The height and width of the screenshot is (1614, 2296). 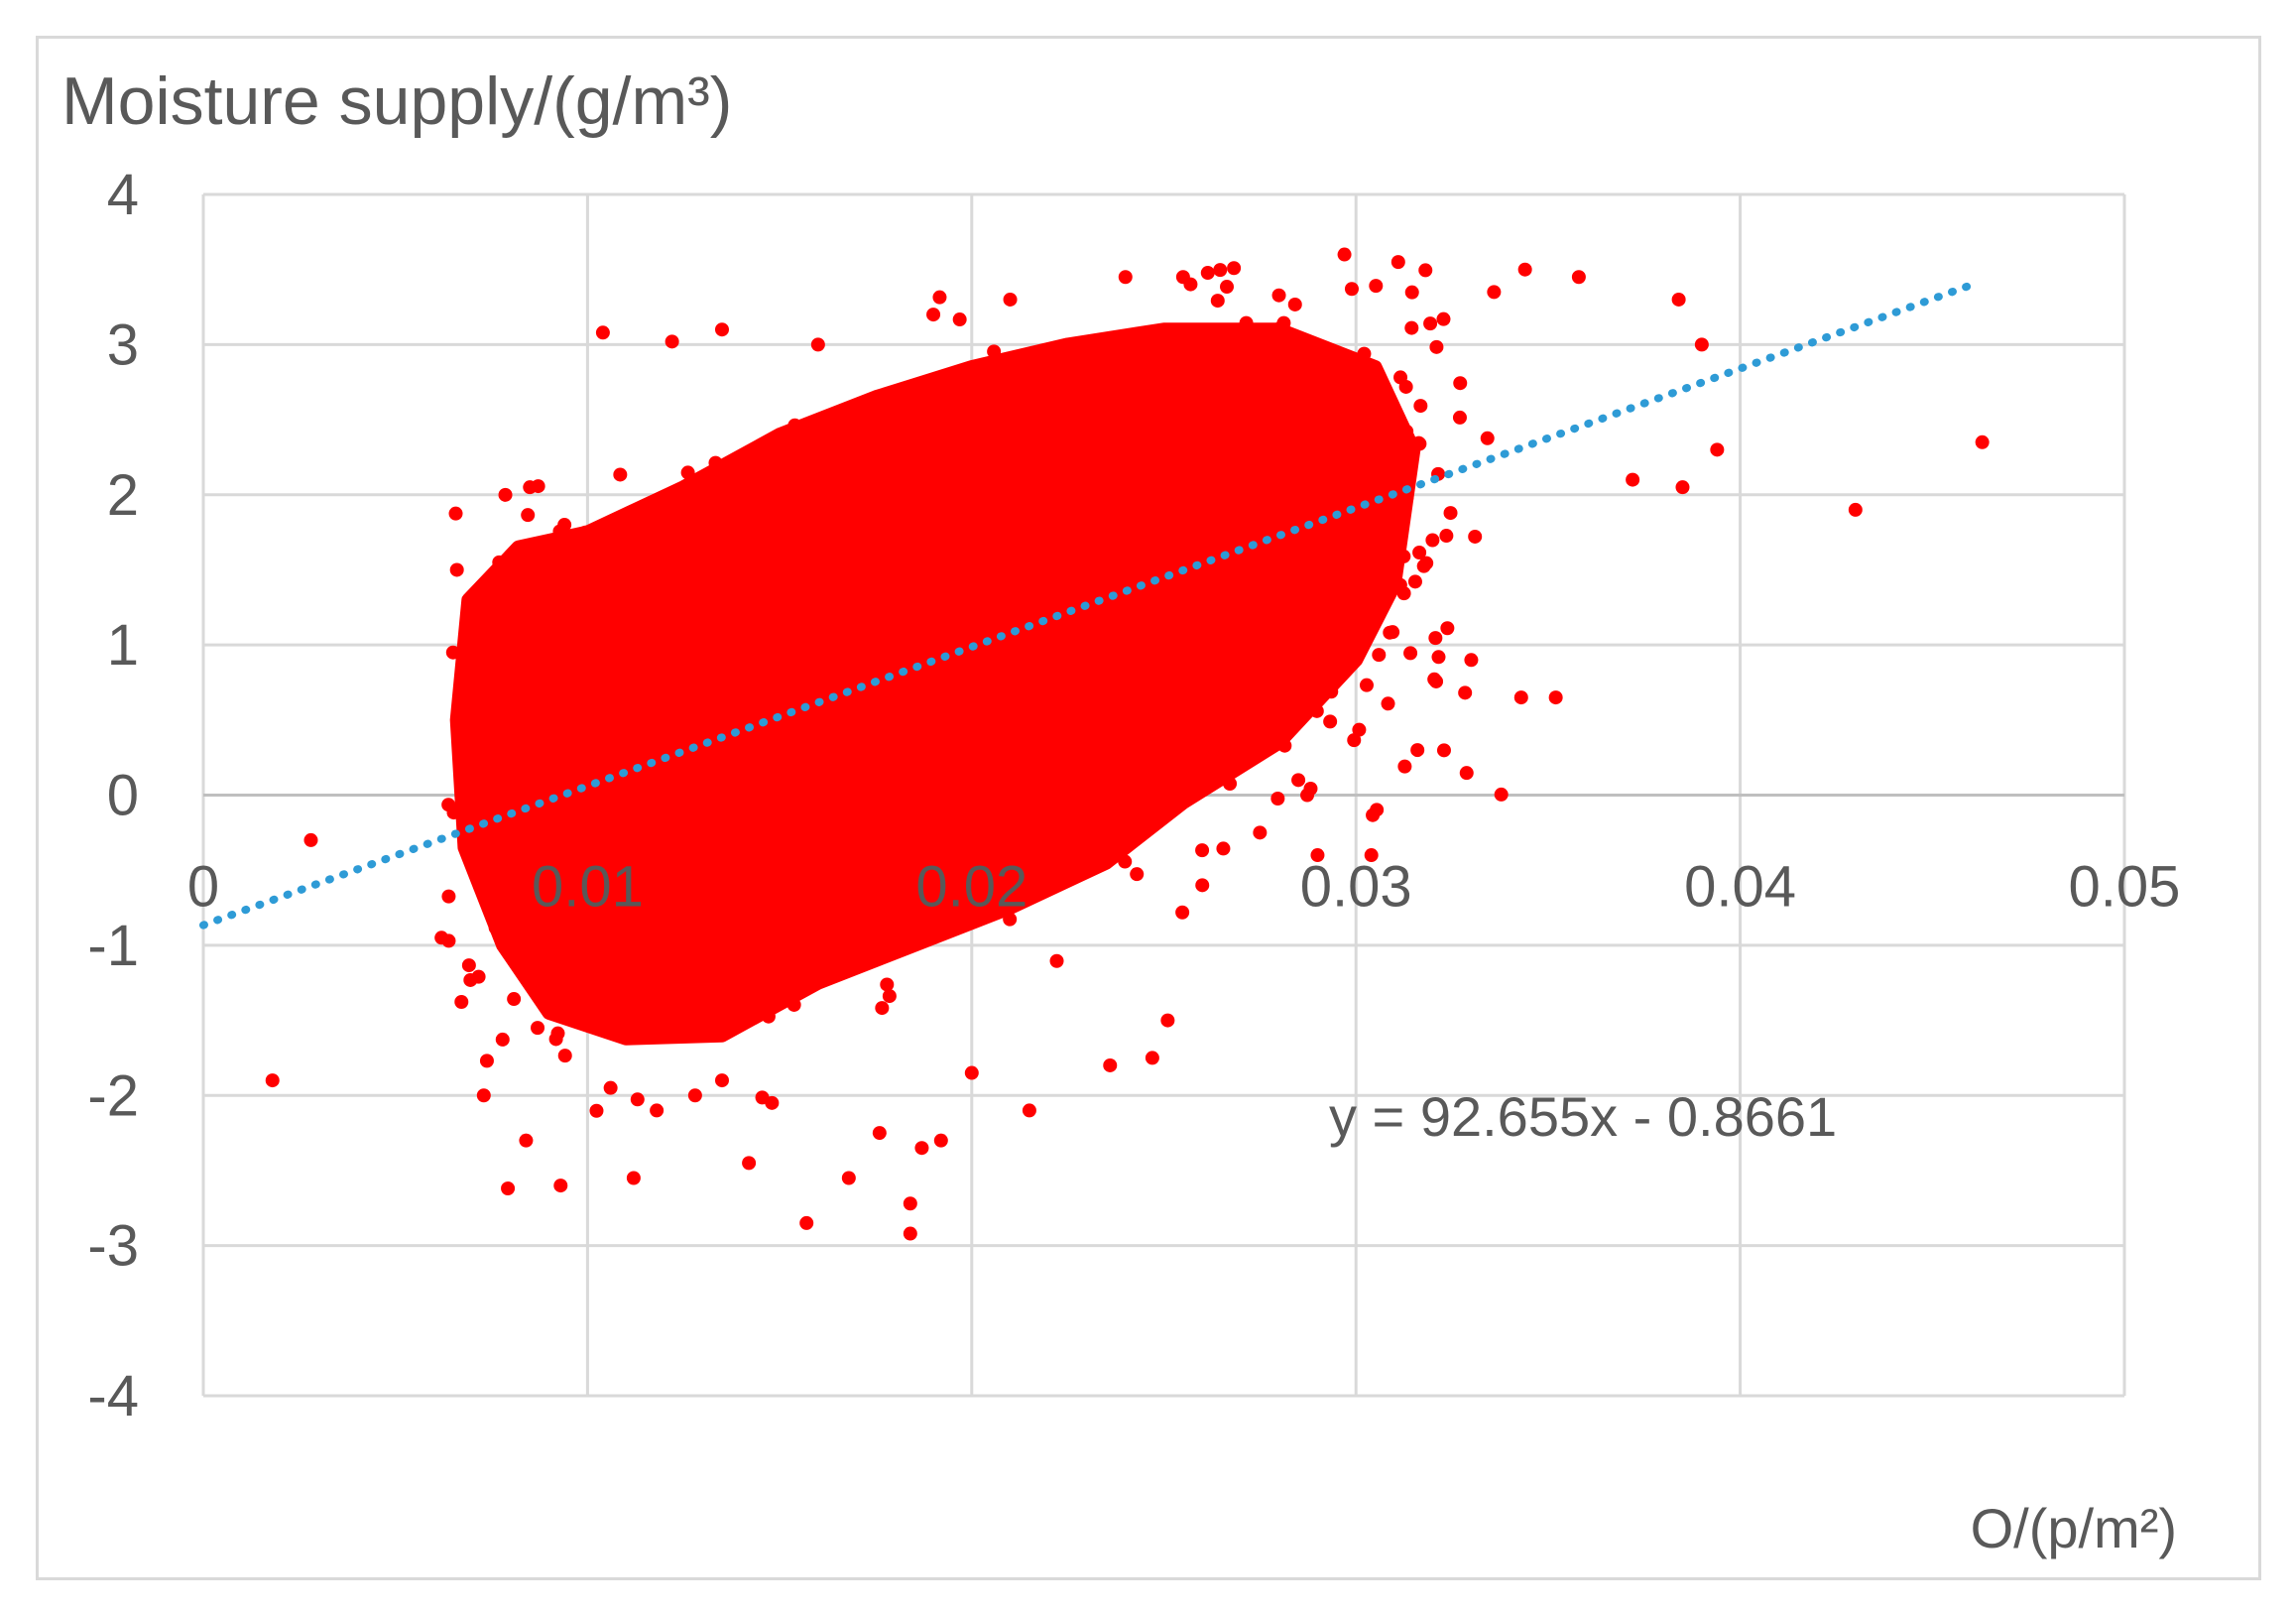 What do you see at coordinates (1184, 887) in the screenshot?
I see `x-axis-ticks: 0 0.01 0.02 0.03 0.04 0.05` at bounding box center [1184, 887].